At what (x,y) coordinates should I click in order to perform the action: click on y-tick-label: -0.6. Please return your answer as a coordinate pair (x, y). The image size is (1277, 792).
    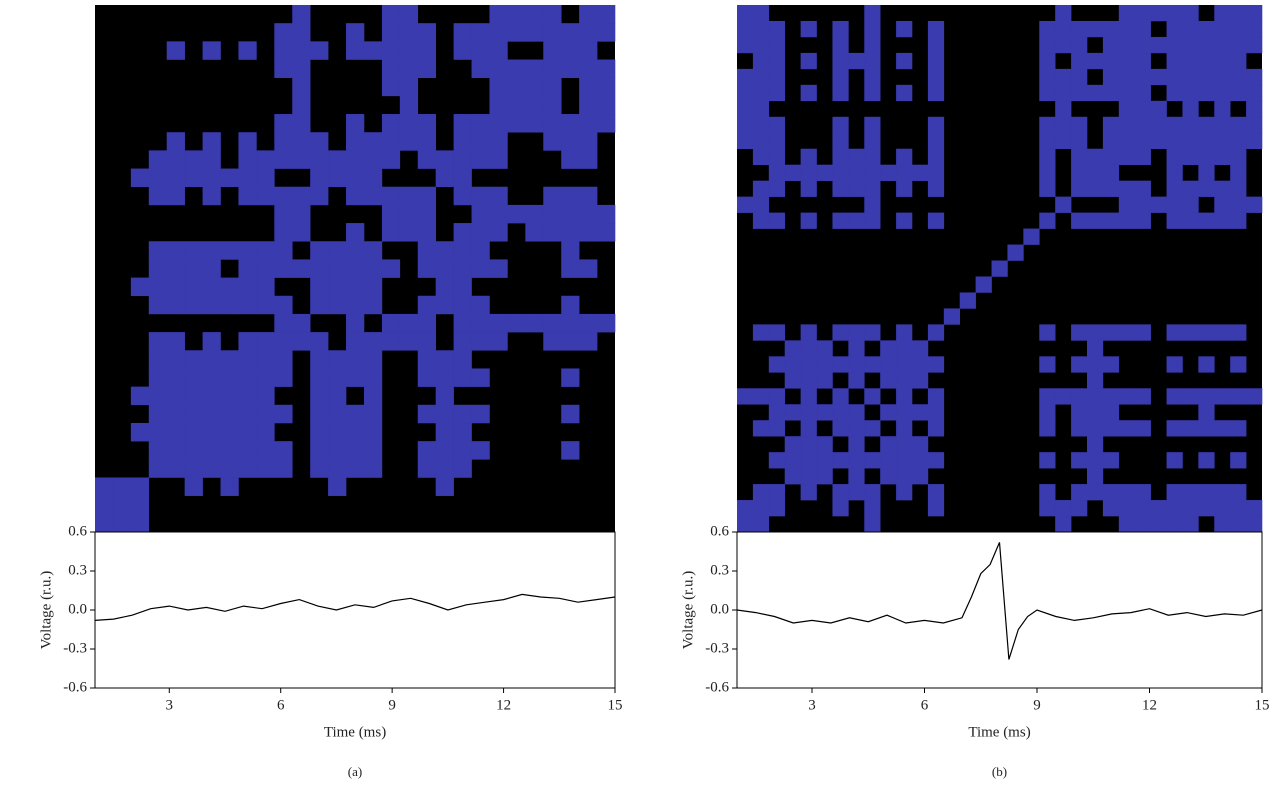
    Looking at the image, I should click on (75, 687).